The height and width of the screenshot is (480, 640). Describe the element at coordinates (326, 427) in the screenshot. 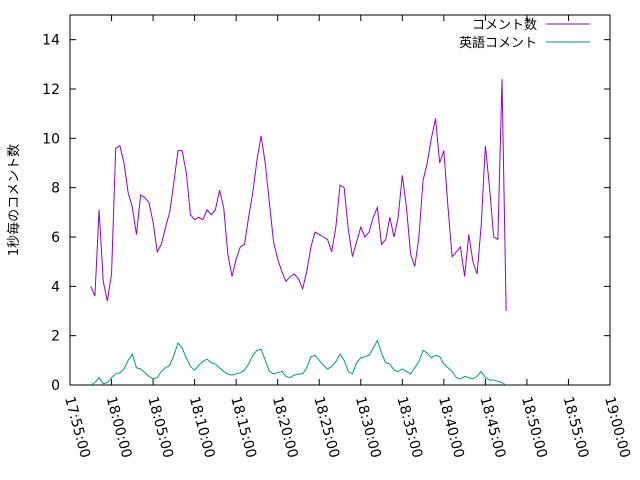

I see `x-tick-label: 18:25:00` at that location.